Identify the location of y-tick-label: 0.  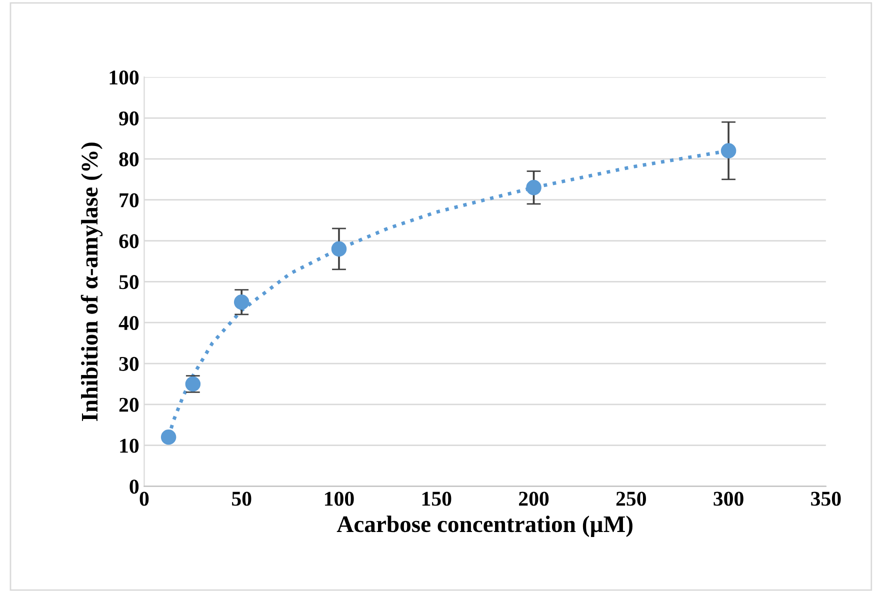
(134, 487).